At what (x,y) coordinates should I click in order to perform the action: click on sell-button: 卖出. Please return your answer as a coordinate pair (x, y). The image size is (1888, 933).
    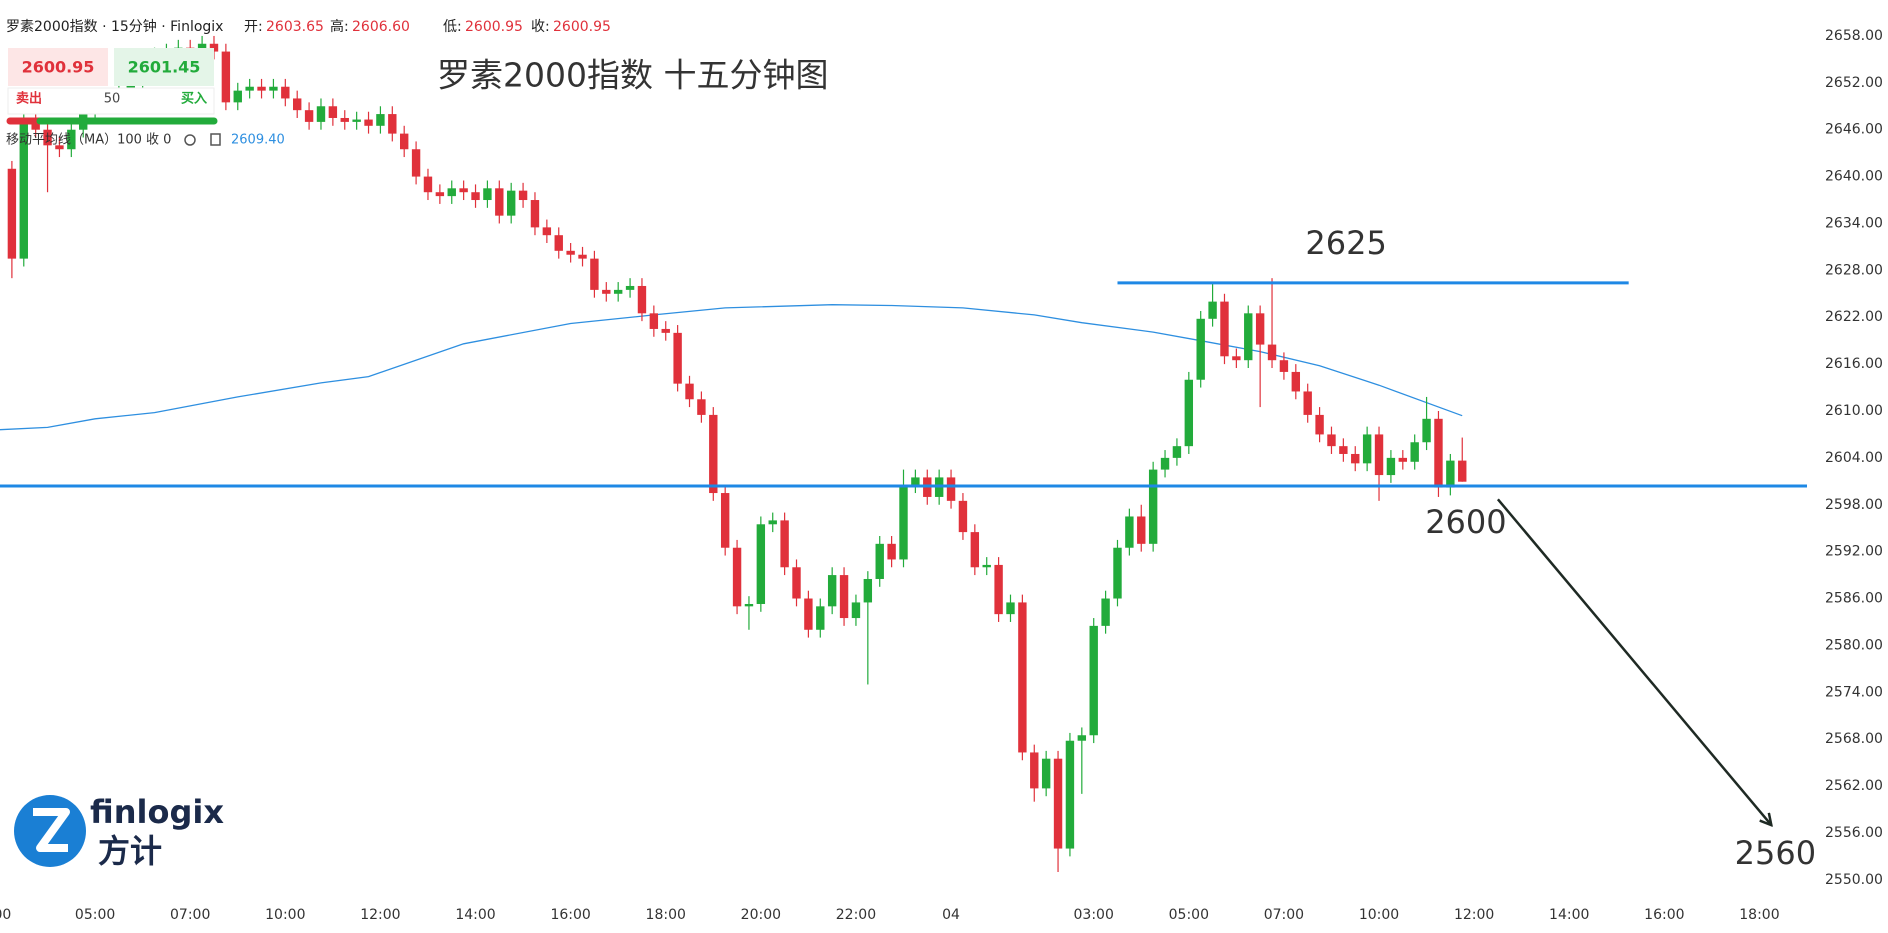
    Looking at the image, I should click on (29, 99).